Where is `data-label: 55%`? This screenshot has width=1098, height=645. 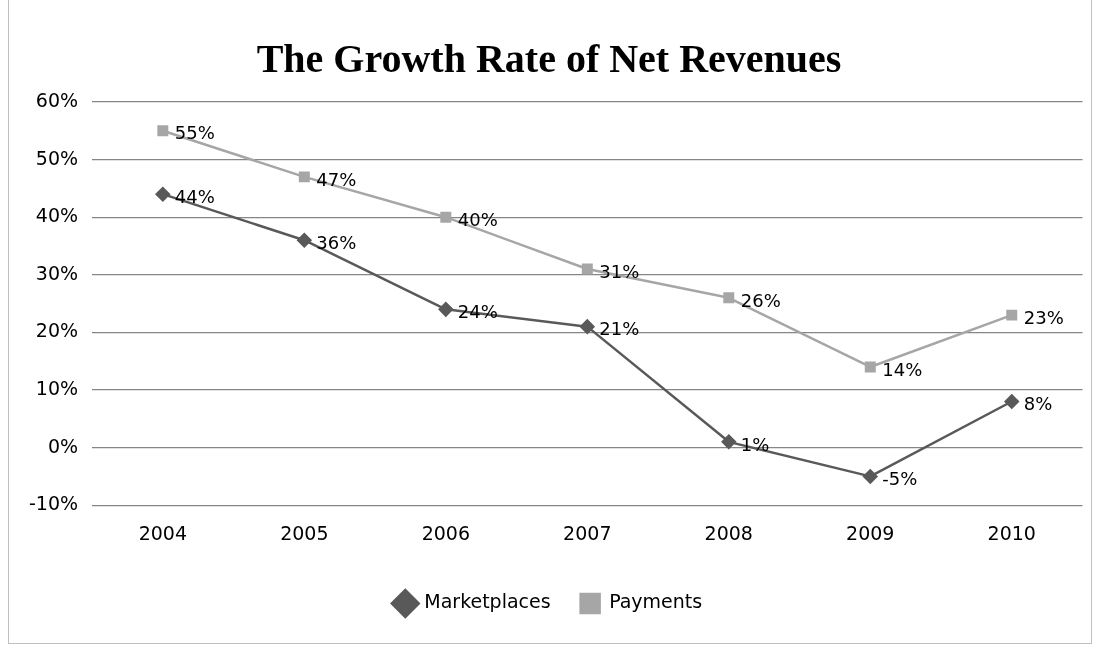
data-label: 55% is located at coordinates (194, 133).